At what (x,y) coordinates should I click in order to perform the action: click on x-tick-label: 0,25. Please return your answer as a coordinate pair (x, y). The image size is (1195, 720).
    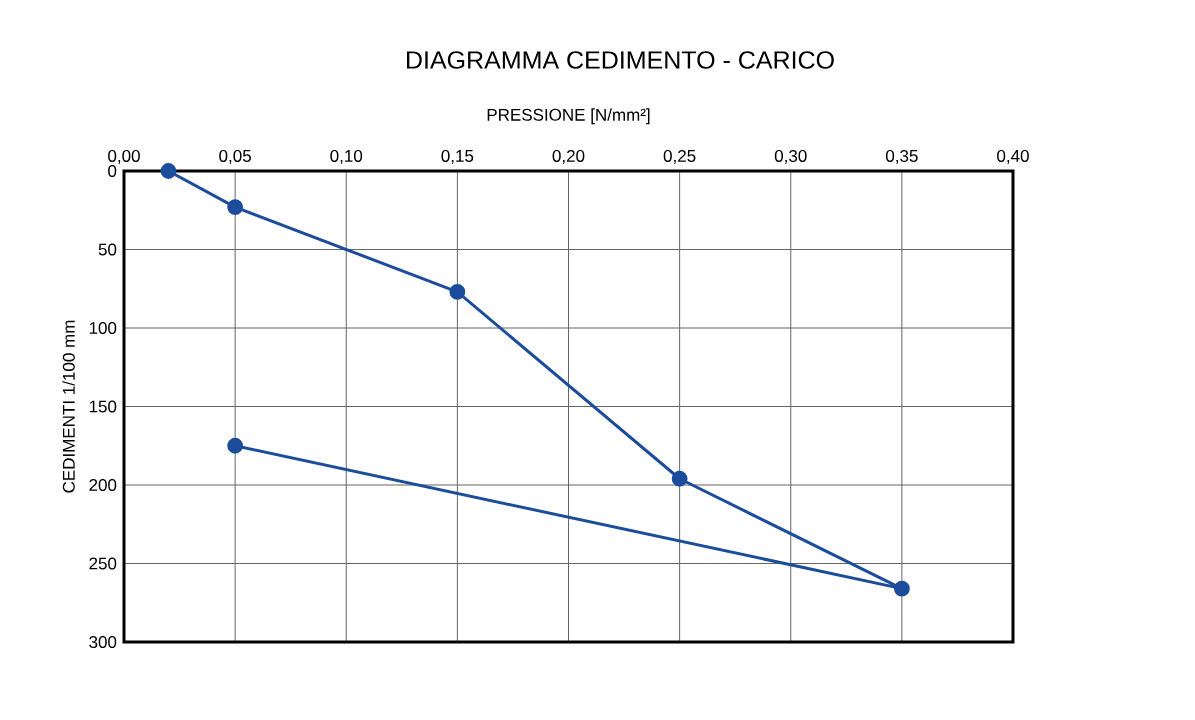
    Looking at the image, I should click on (679, 156).